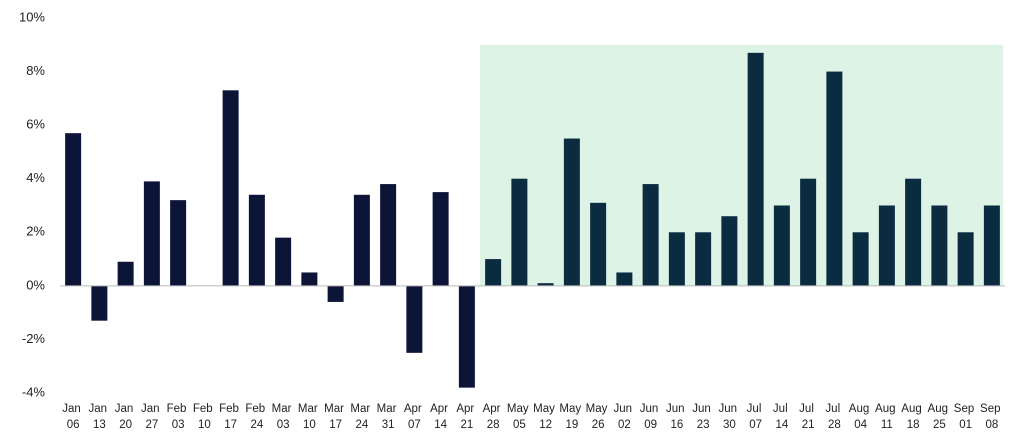 Image resolution: width=1024 pixels, height=443 pixels. What do you see at coordinates (34, 338) in the screenshot?
I see `y-tick-label: -2%` at bounding box center [34, 338].